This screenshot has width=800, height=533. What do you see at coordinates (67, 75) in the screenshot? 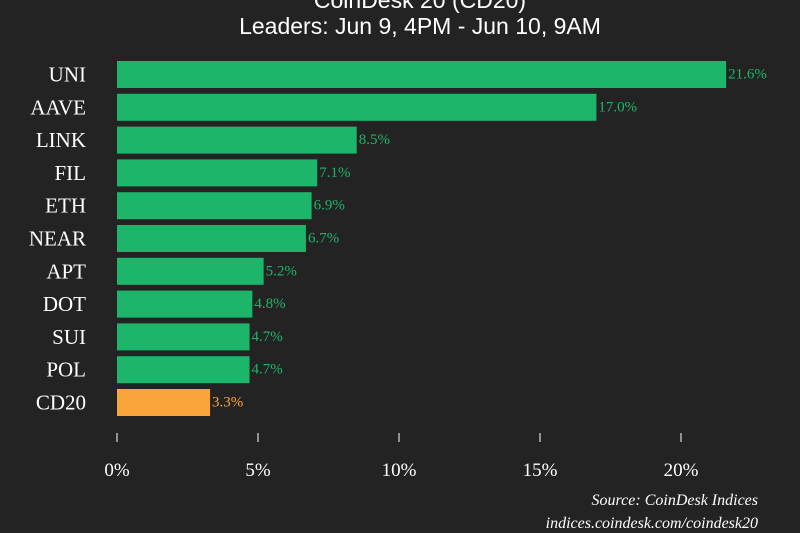
I see `category-label-uni: UNI` at bounding box center [67, 75].